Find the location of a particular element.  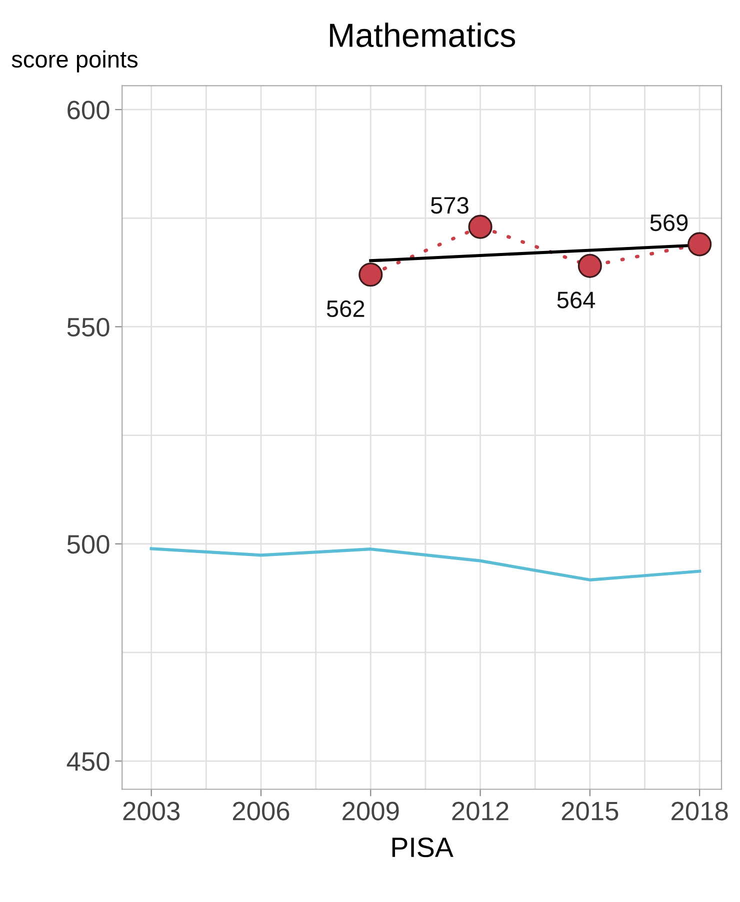

x-axis-title: PISA is located at coordinates (423, 848).